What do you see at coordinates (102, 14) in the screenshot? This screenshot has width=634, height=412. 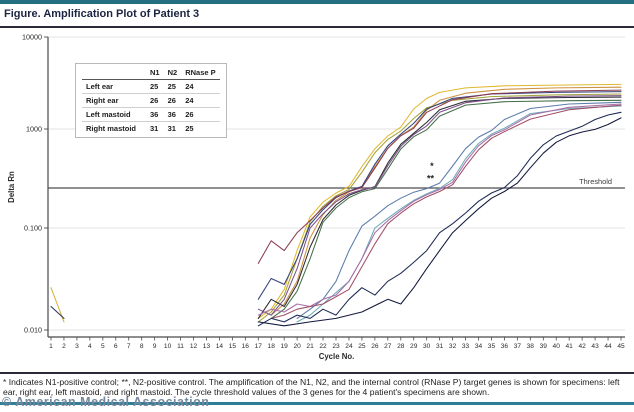 I see `figure-title: Figure. Amplification Plot of Patient 3` at bounding box center [102, 14].